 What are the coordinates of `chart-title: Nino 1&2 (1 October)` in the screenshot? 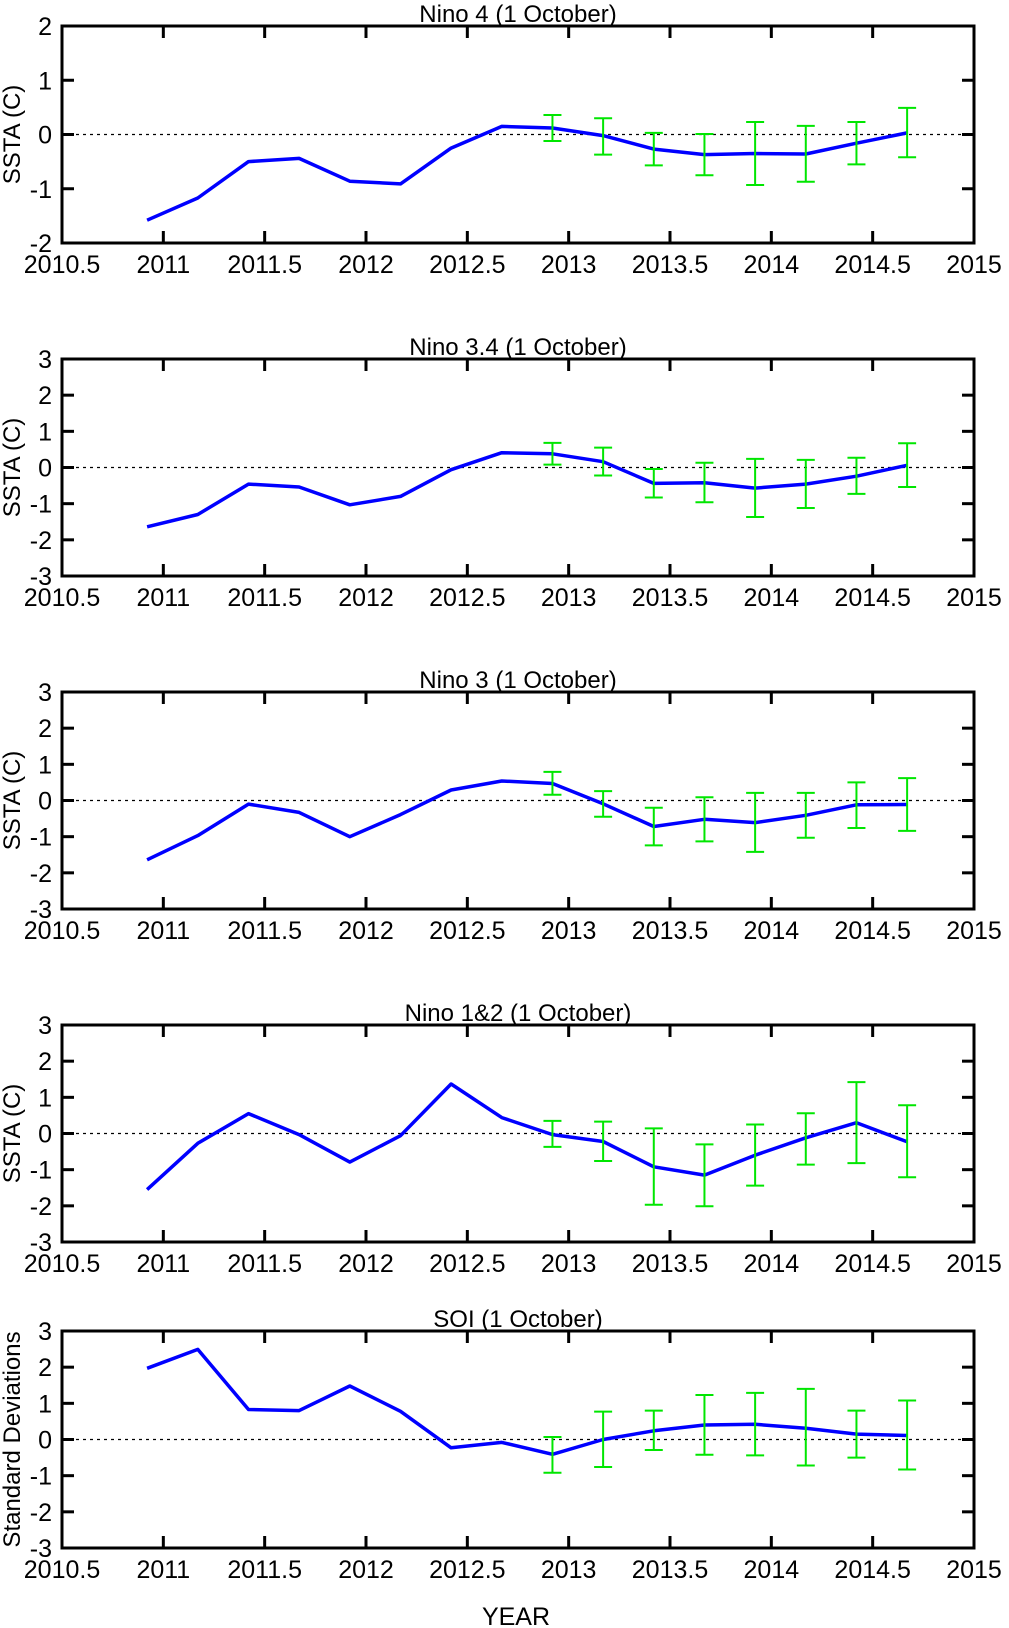 It's located at (518, 1013).